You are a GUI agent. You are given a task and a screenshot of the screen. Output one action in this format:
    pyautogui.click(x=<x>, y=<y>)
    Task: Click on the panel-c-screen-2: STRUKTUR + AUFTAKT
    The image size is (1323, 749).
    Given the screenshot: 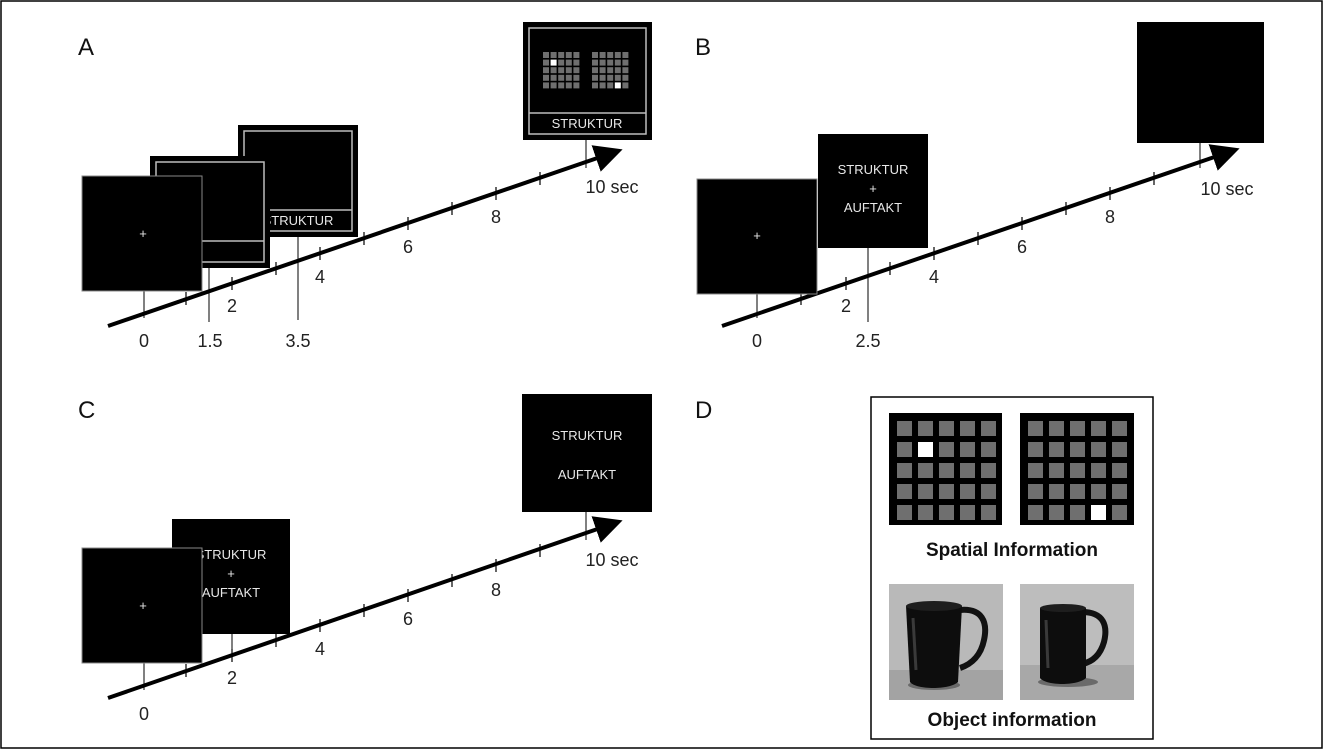 What is the action you would take?
    pyautogui.click(x=231, y=576)
    